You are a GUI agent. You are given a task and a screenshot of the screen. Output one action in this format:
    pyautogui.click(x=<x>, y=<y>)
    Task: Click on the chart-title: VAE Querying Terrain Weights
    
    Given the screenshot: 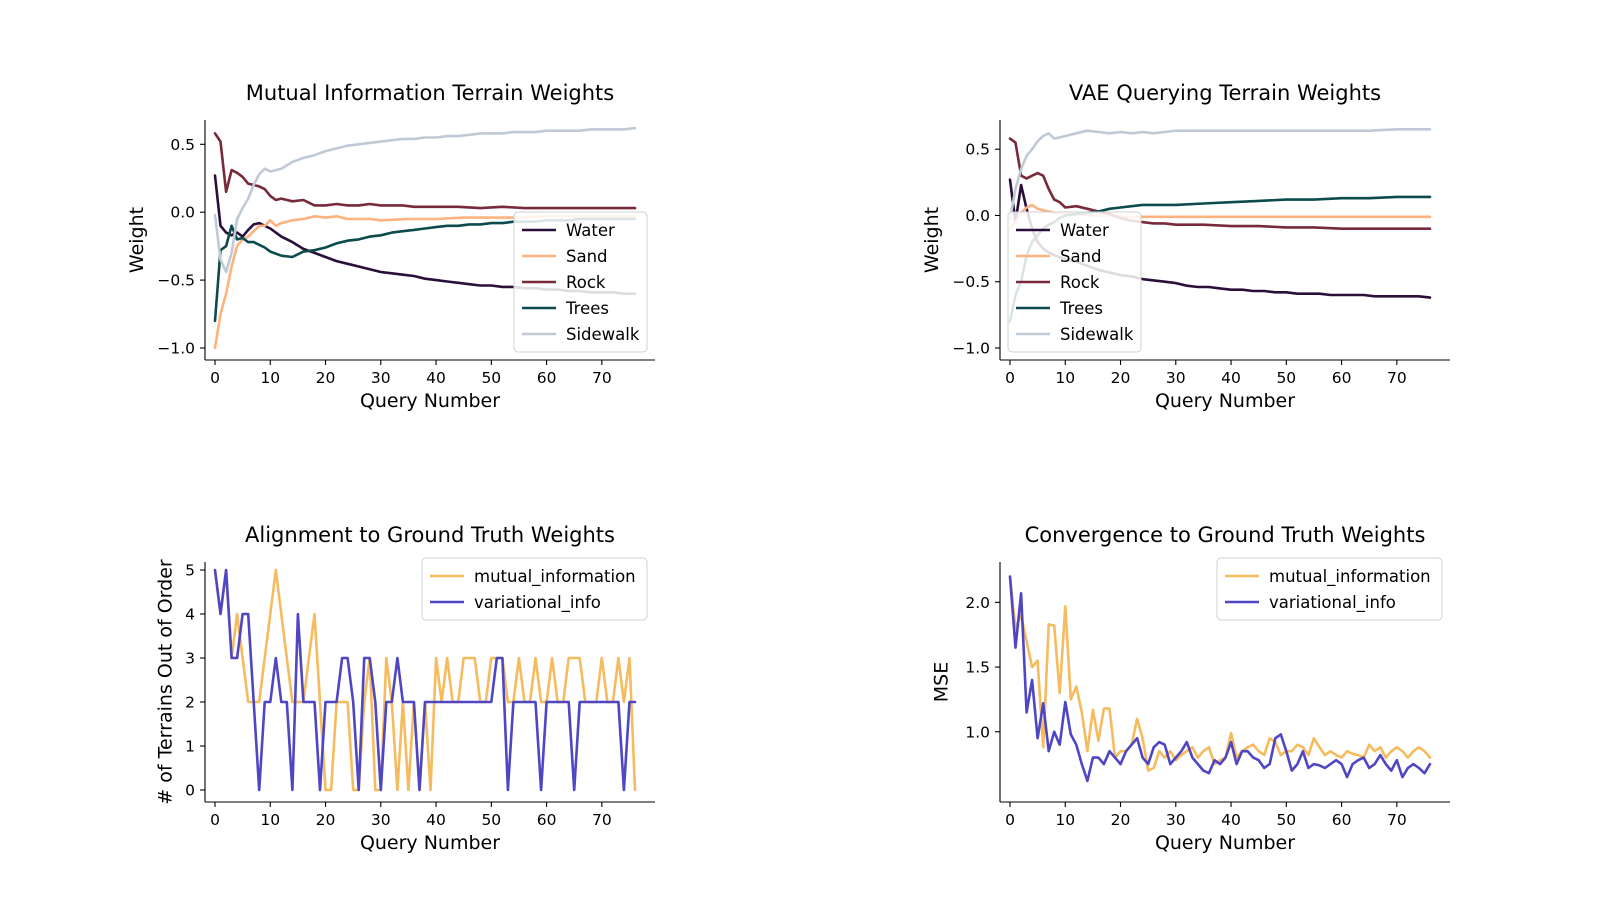 What is the action you would take?
    pyautogui.click(x=1225, y=93)
    